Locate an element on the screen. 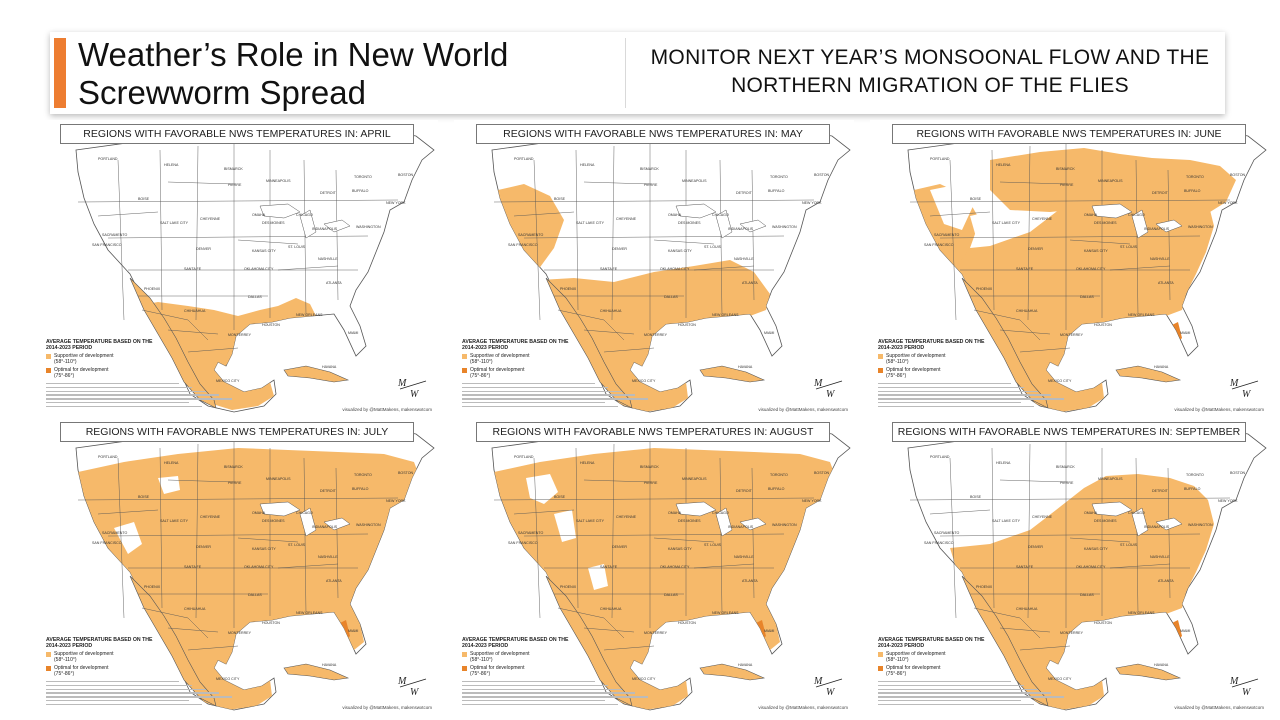 This screenshot has width=1280, height=720. city-label: DALLAS is located at coordinates (255, 297).